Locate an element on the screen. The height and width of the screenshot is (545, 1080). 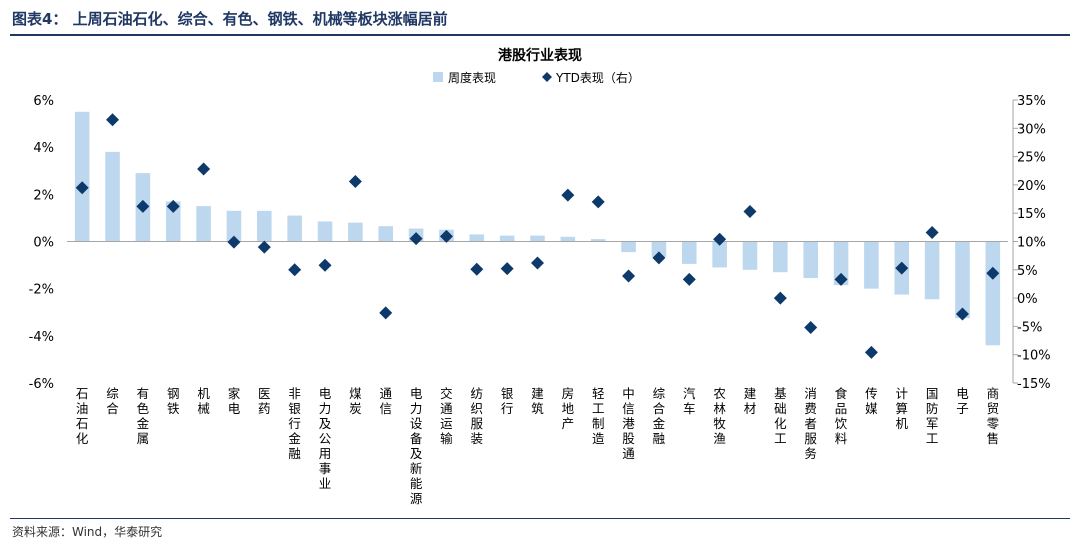
category-label: 通信 is located at coordinates (385, 401).